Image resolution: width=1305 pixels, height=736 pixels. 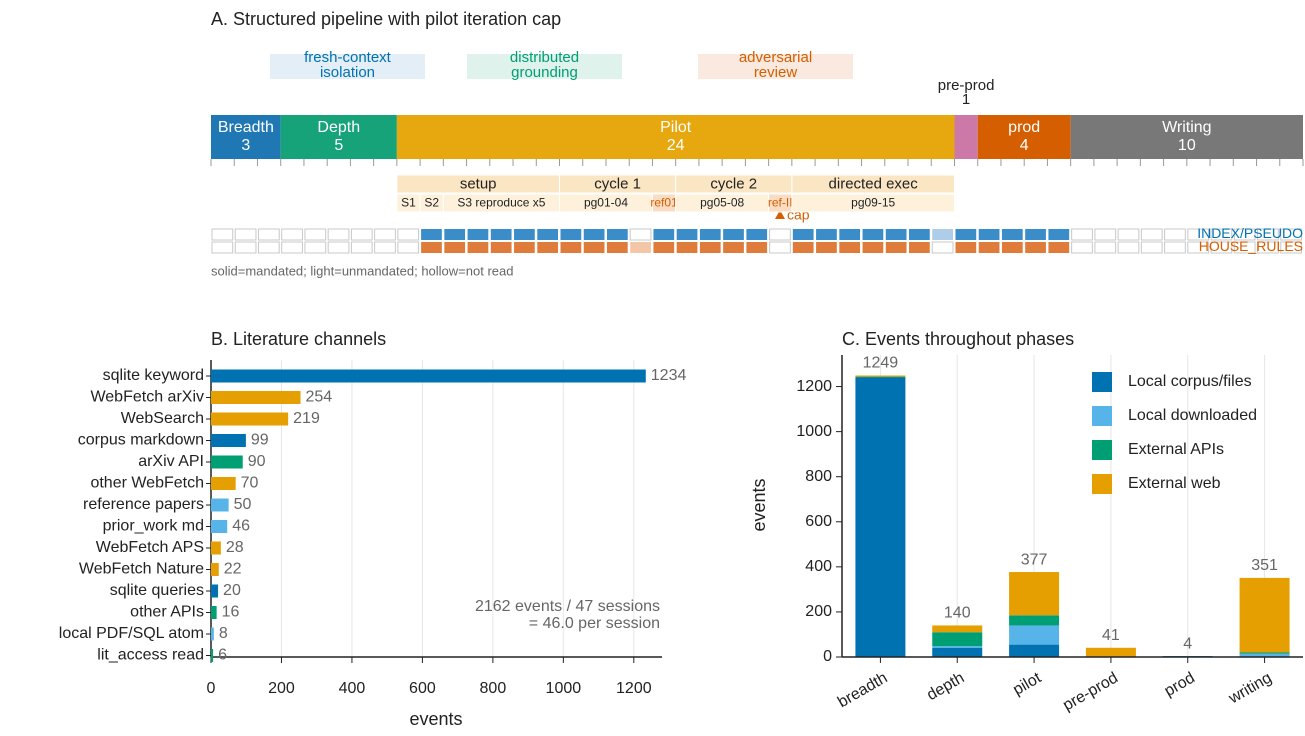 What do you see at coordinates (147, 397) in the screenshot?
I see `y-tick-label: WebFetch arXiv` at bounding box center [147, 397].